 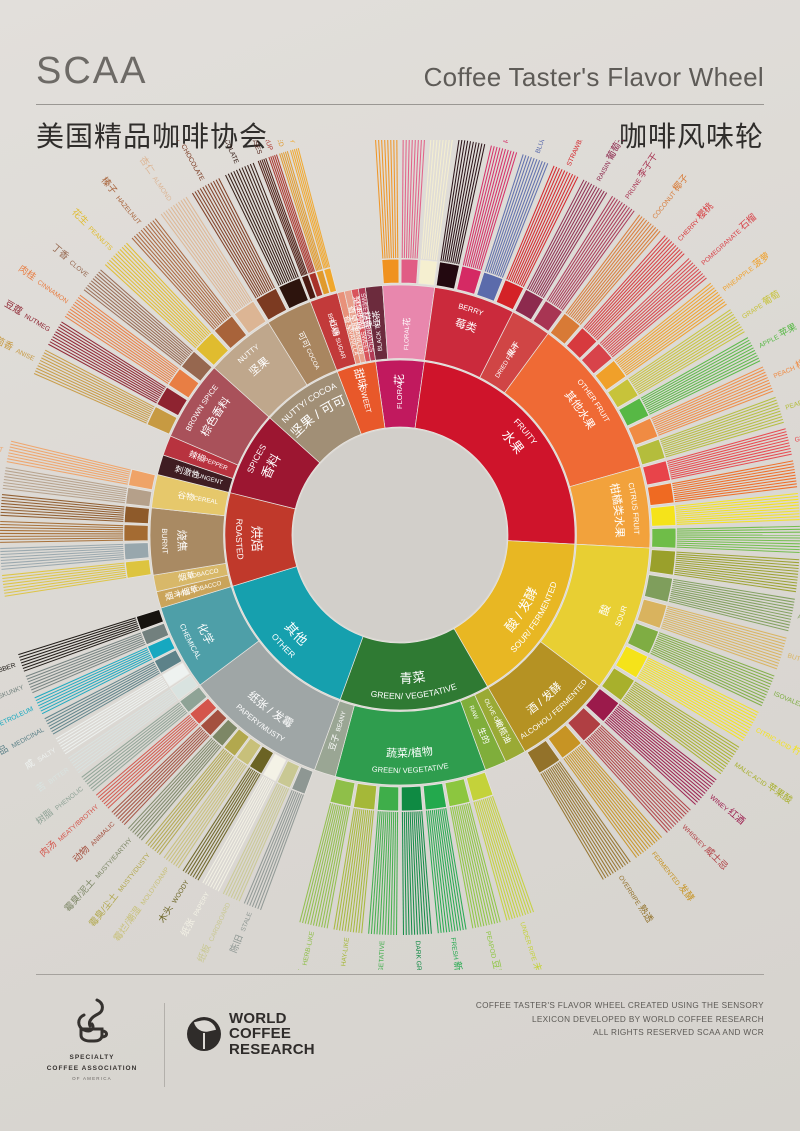 I want to click on wheel-flavor-swatch-blackberry, so click(x=447, y=275).